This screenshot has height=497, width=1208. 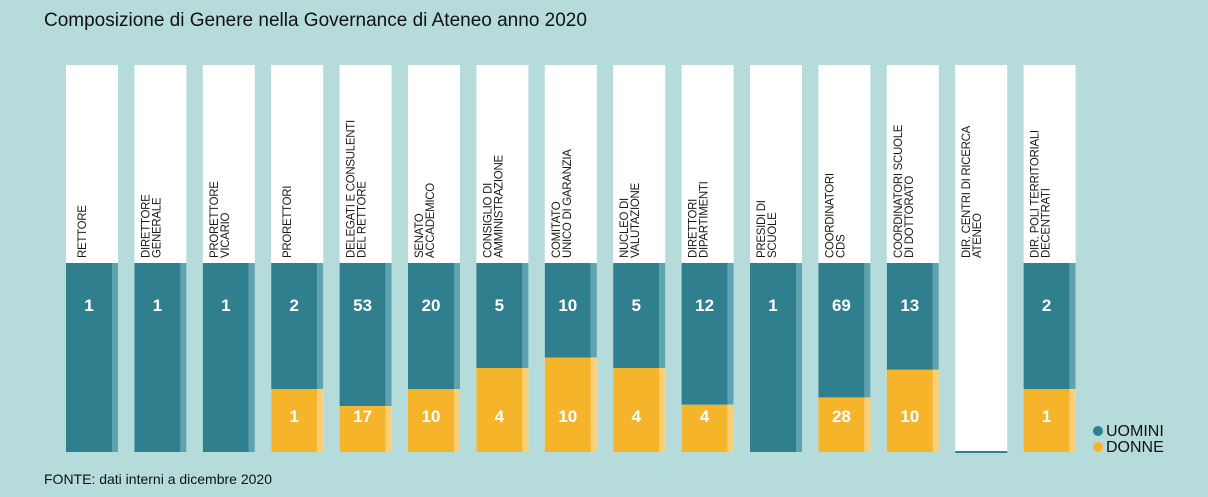 I want to click on category-label: CONSIGLIO DI, so click(x=488, y=220).